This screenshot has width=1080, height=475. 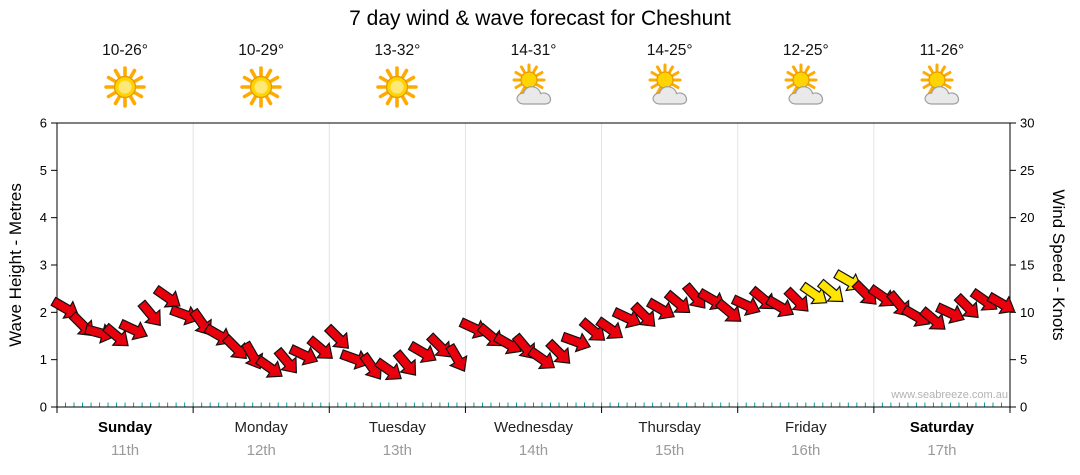 What do you see at coordinates (43, 123) in the screenshot?
I see `left-tick-label: 6` at bounding box center [43, 123].